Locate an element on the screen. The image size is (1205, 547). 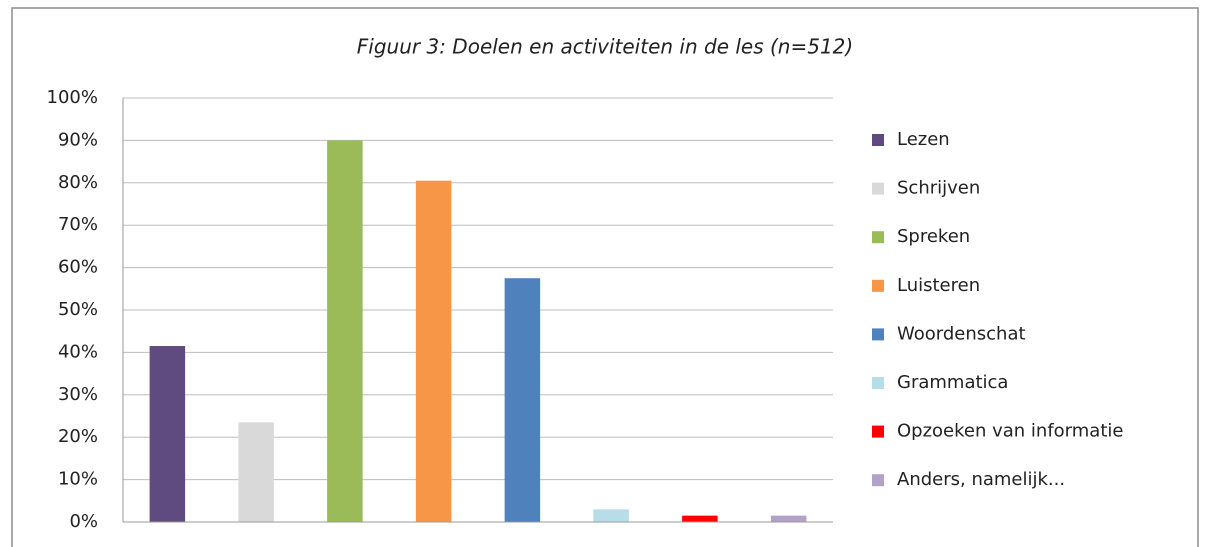
legend-label: Schrijven is located at coordinates (938, 188).